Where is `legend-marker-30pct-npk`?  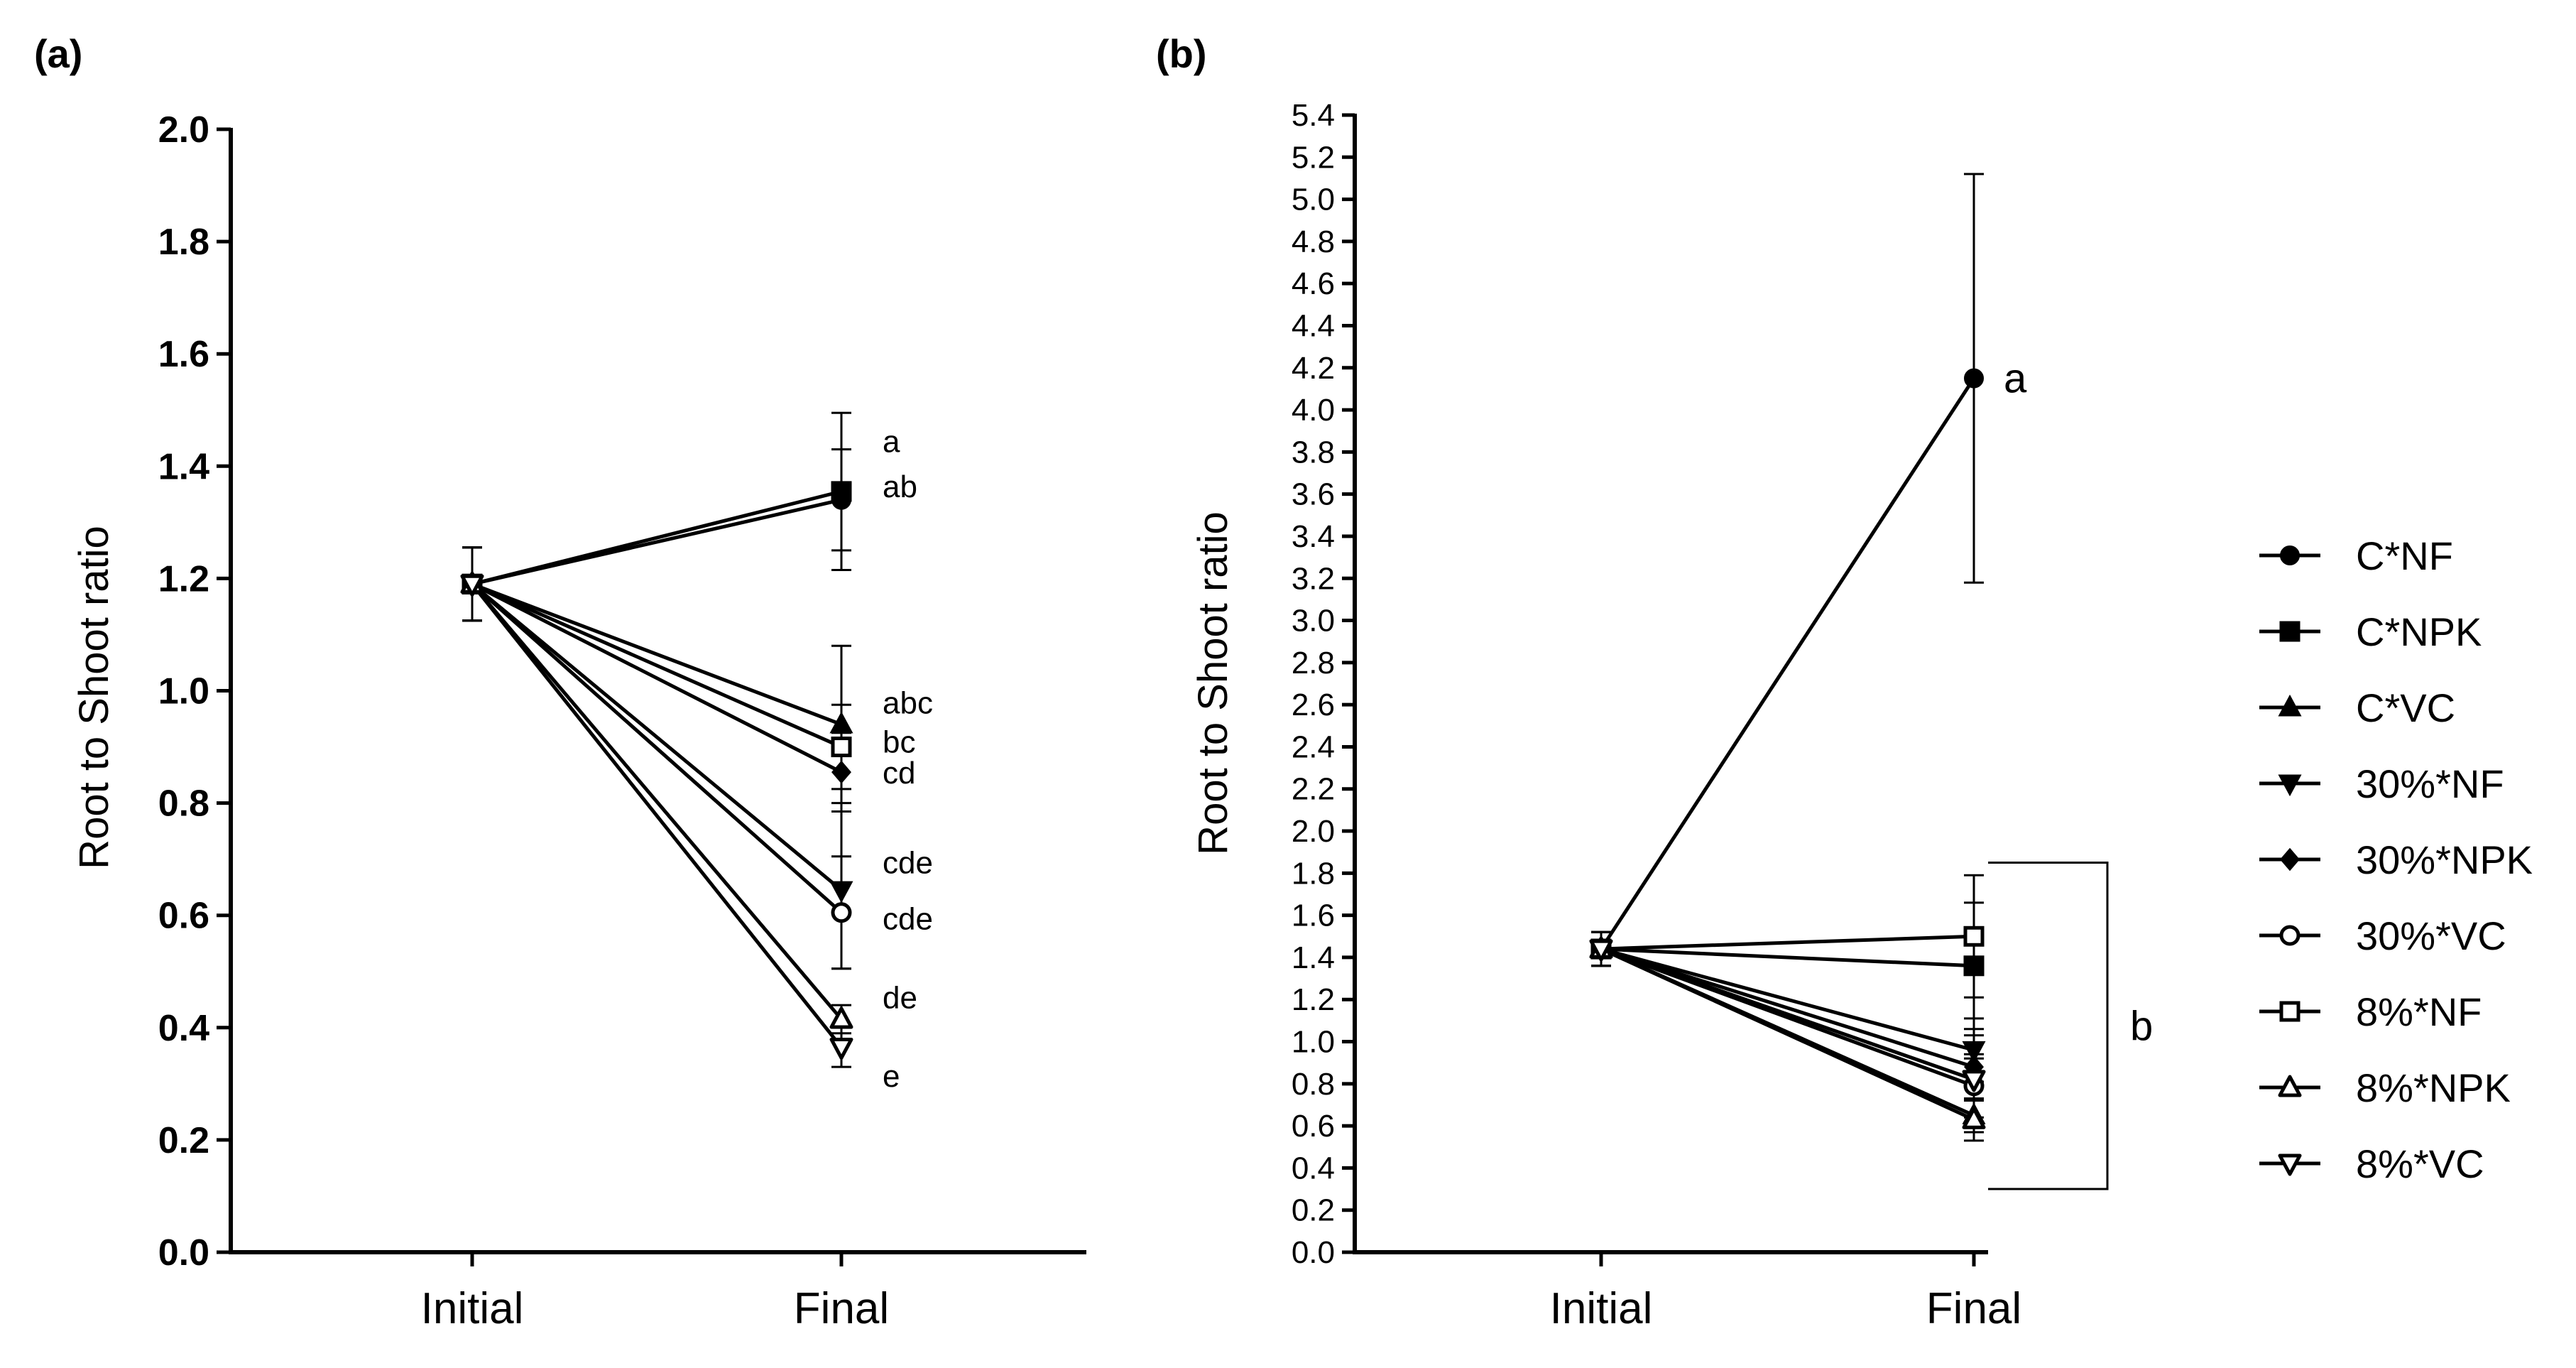 legend-marker-30pct-npk is located at coordinates (2290, 859).